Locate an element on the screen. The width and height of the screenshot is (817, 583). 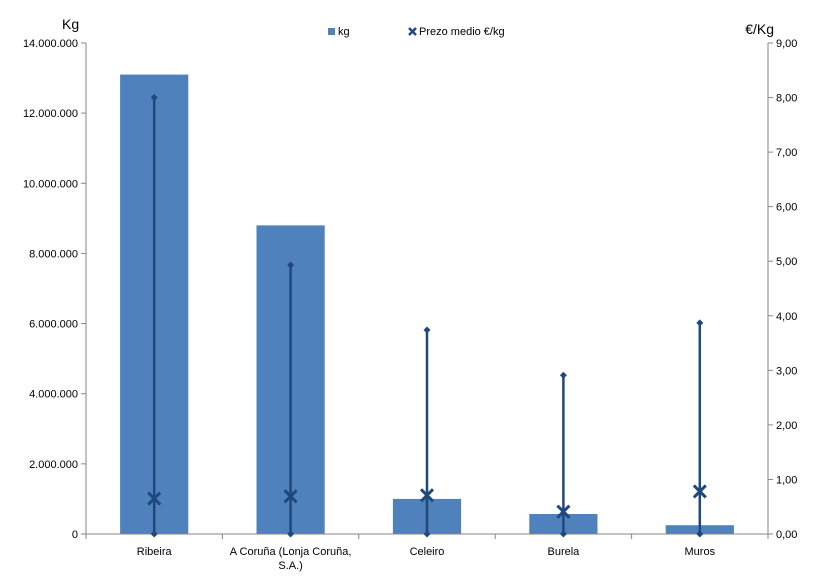
x-tick-label-0: Ribeira is located at coordinates (155, 552).